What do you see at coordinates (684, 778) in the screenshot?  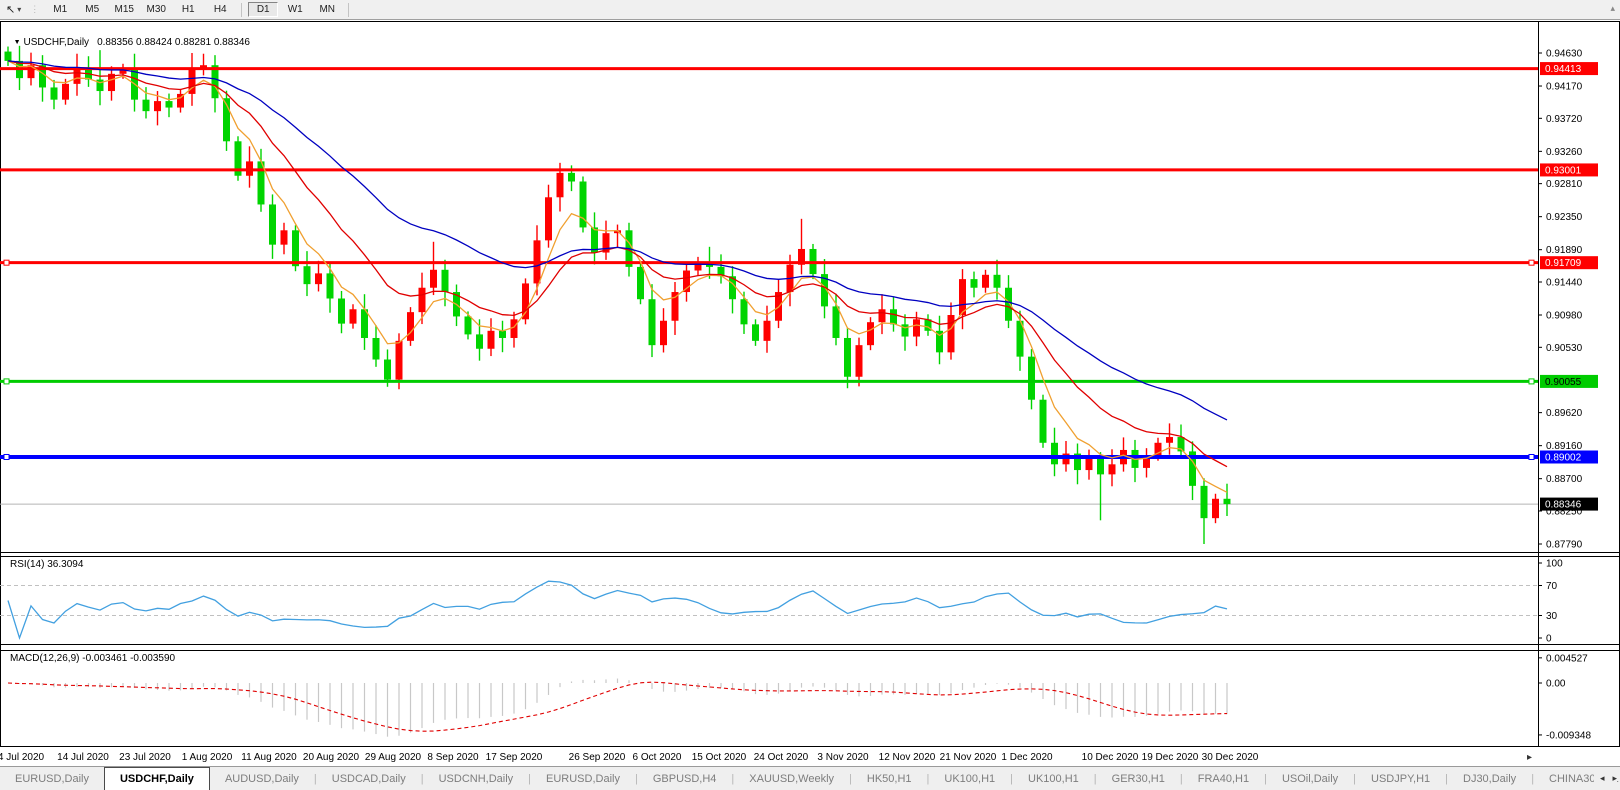 I see `chart-tab: GBPUSD,H4` at bounding box center [684, 778].